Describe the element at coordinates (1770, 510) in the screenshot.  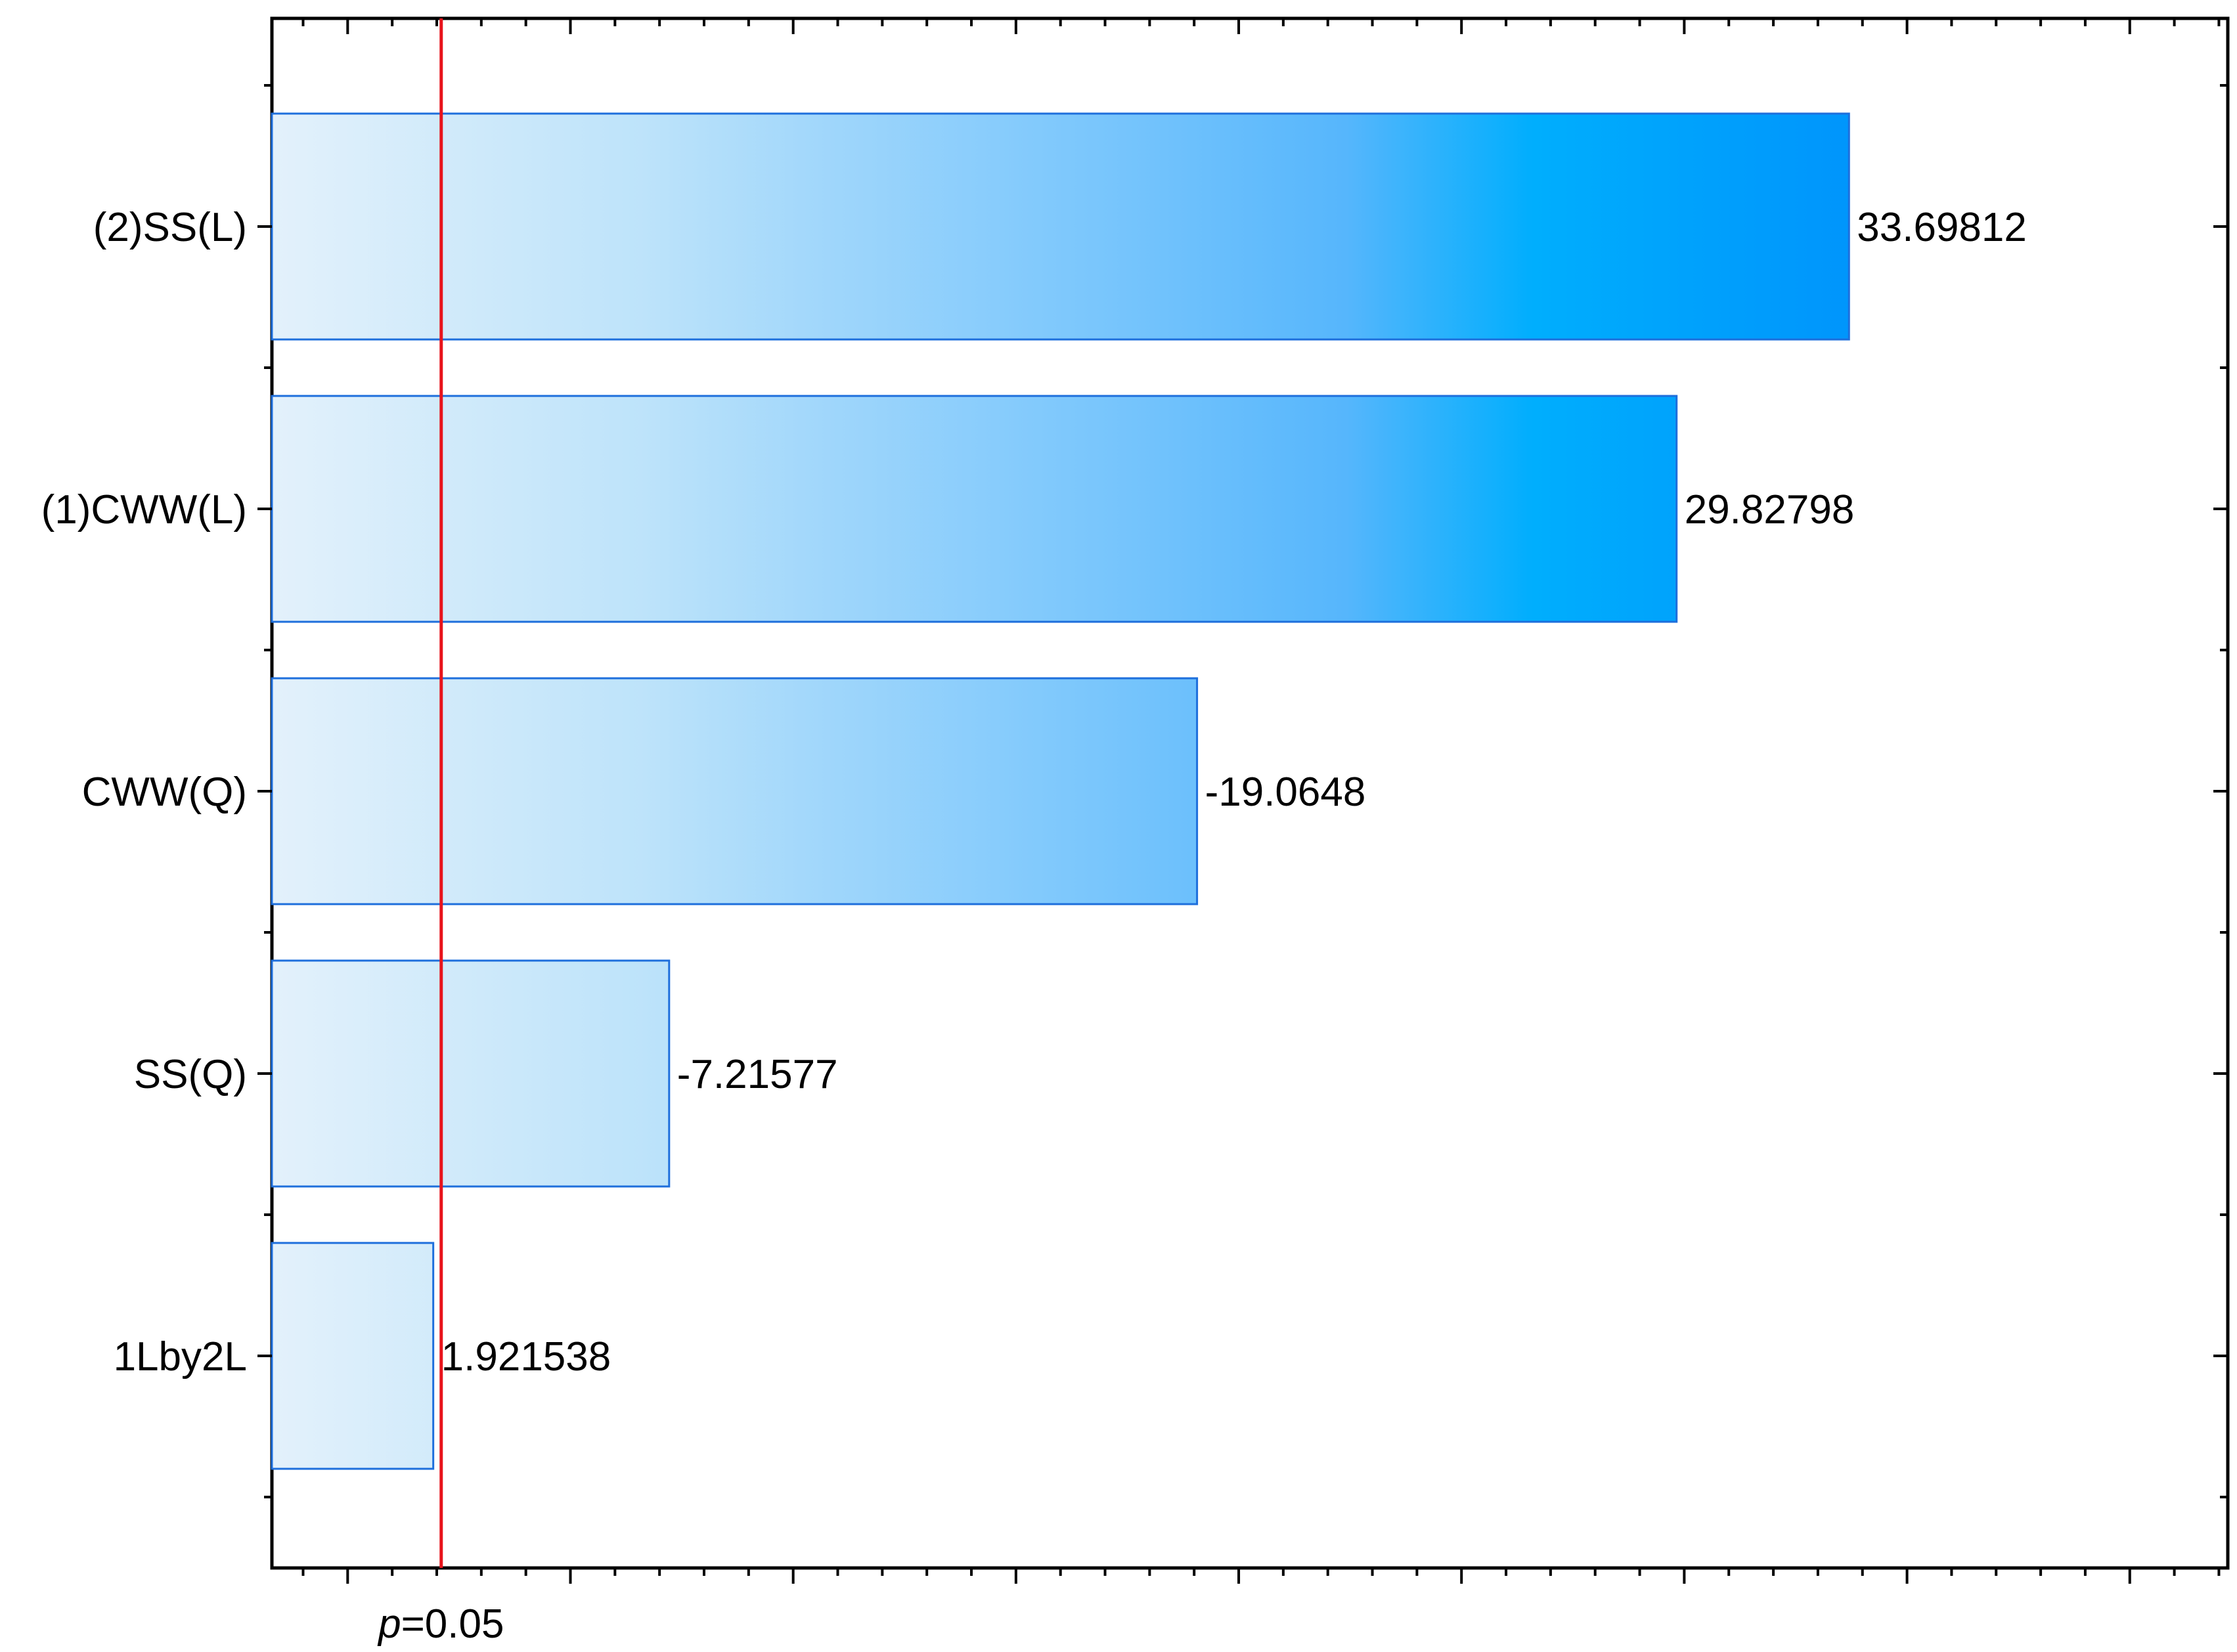
I see `bar-value-label: 29.82798` at that location.